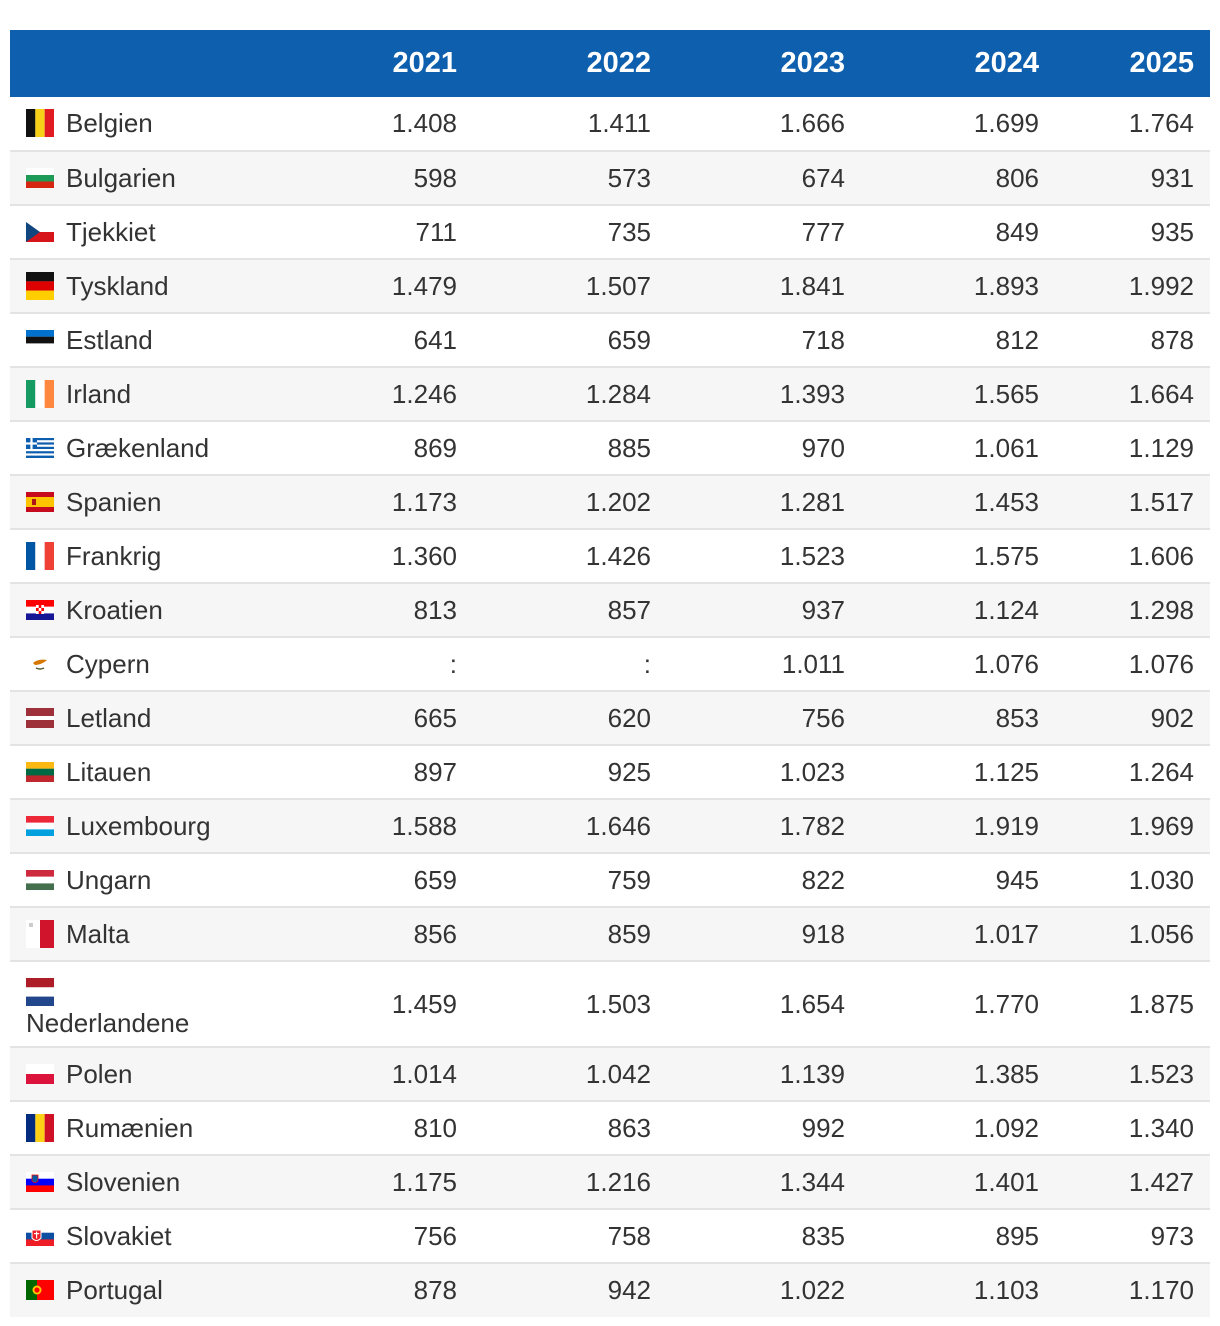 This screenshot has height=1326, width=1220. What do you see at coordinates (99, 1073) in the screenshot?
I see `country-name: Polen` at bounding box center [99, 1073].